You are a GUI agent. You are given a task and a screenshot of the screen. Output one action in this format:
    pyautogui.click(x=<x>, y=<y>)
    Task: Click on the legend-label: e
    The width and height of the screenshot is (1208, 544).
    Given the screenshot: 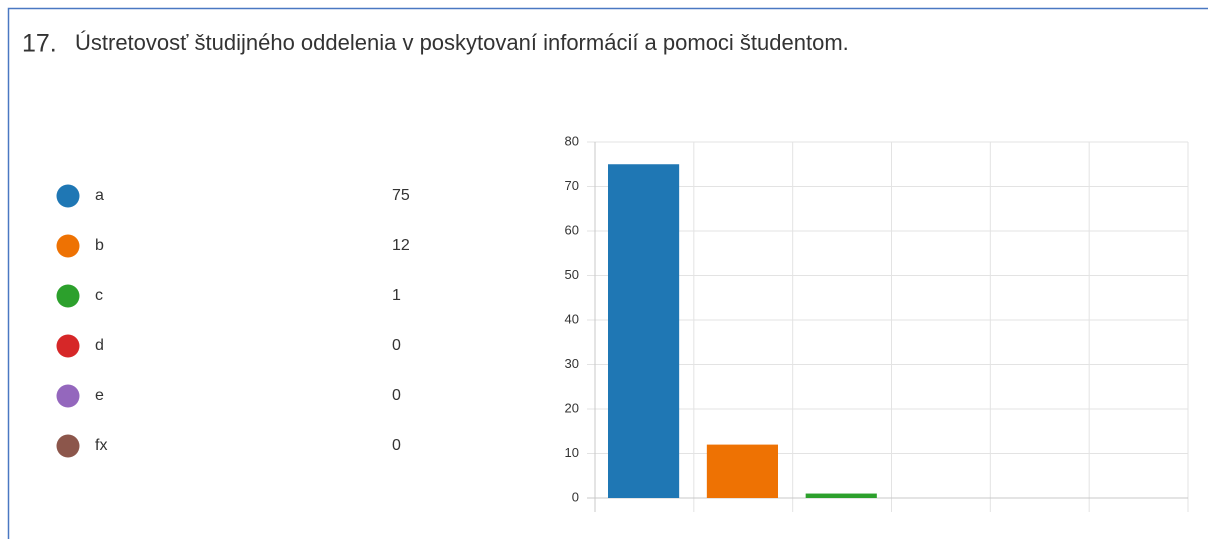 What is the action you would take?
    pyautogui.click(x=99, y=395)
    